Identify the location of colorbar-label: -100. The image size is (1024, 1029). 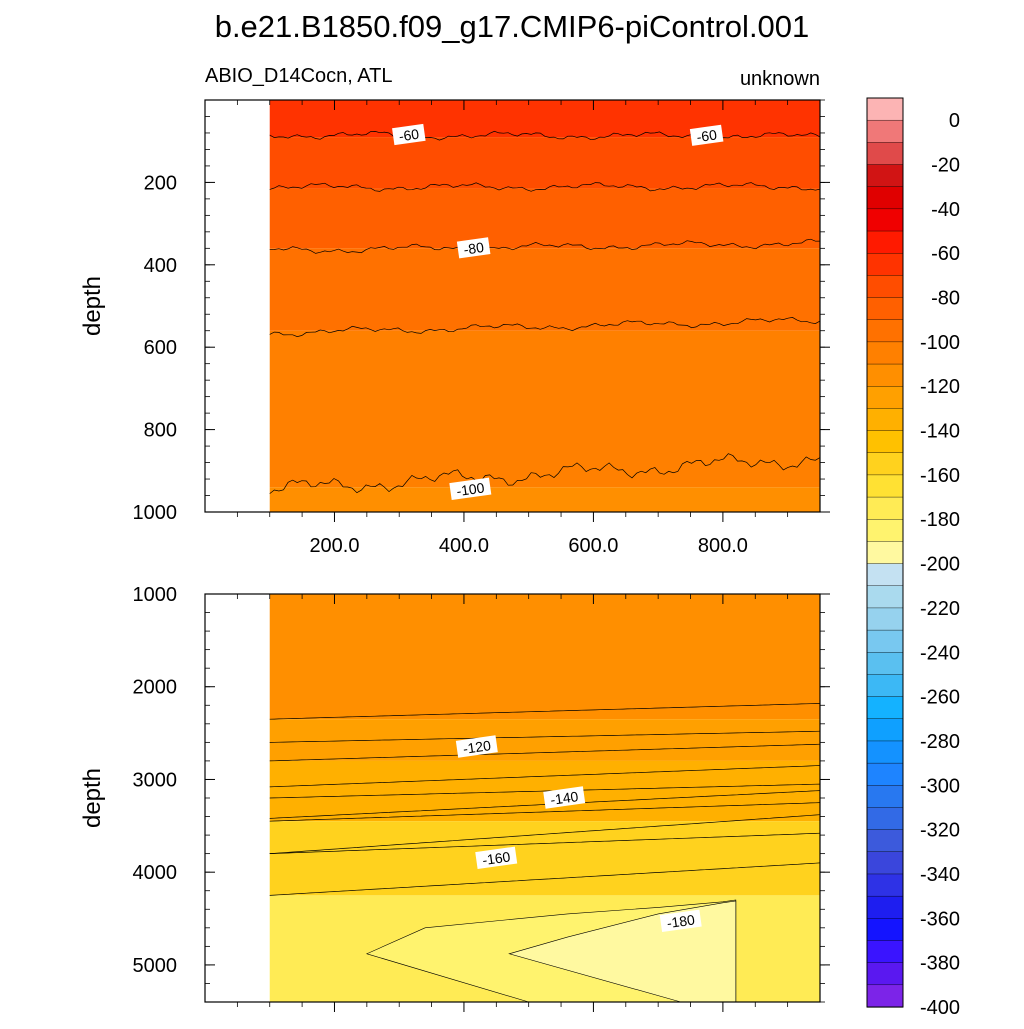
(940, 343).